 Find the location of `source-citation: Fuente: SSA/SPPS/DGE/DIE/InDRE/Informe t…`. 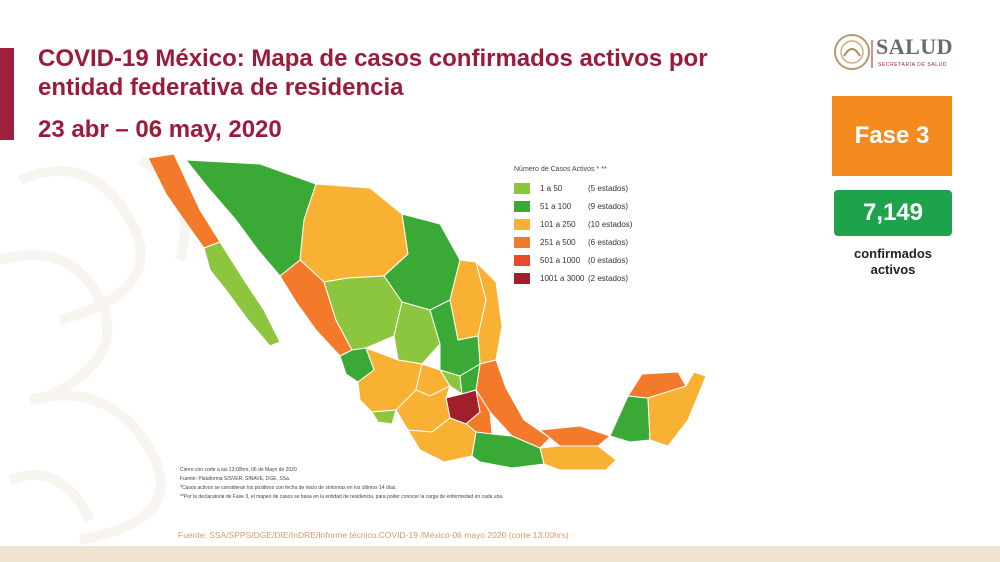

source-citation: Fuente: SSA/SPPS/DGE/DIE/InDRE/Informe t… is located at coordinates (373, 535).